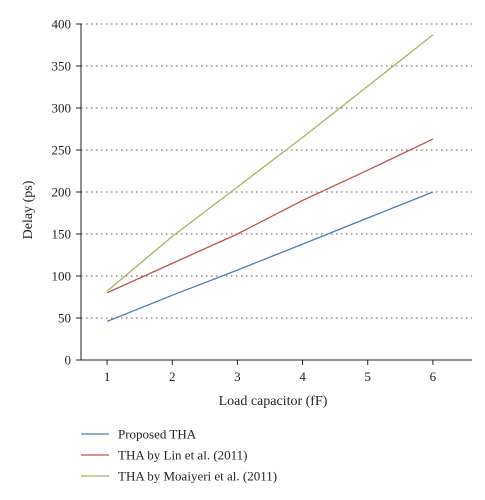 The height and width of the screenshot is (500, 485). What do you see at coordinates (64, 318) in the screenshot?
I see `y-tick-label-50: 50` at bounding box center [64, 318].